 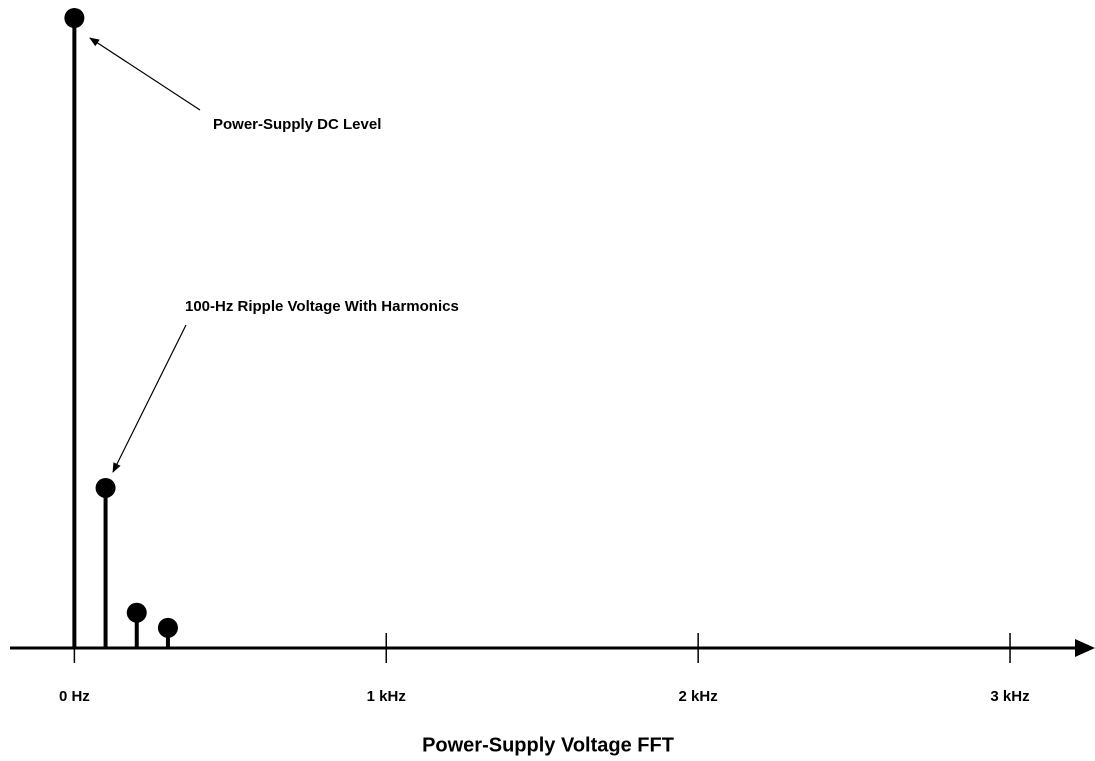 What do you see at coordinates (74, 696) in the screenshot?
I see `x-tick-label: 0 Hz` at bounding box center [74, 696].